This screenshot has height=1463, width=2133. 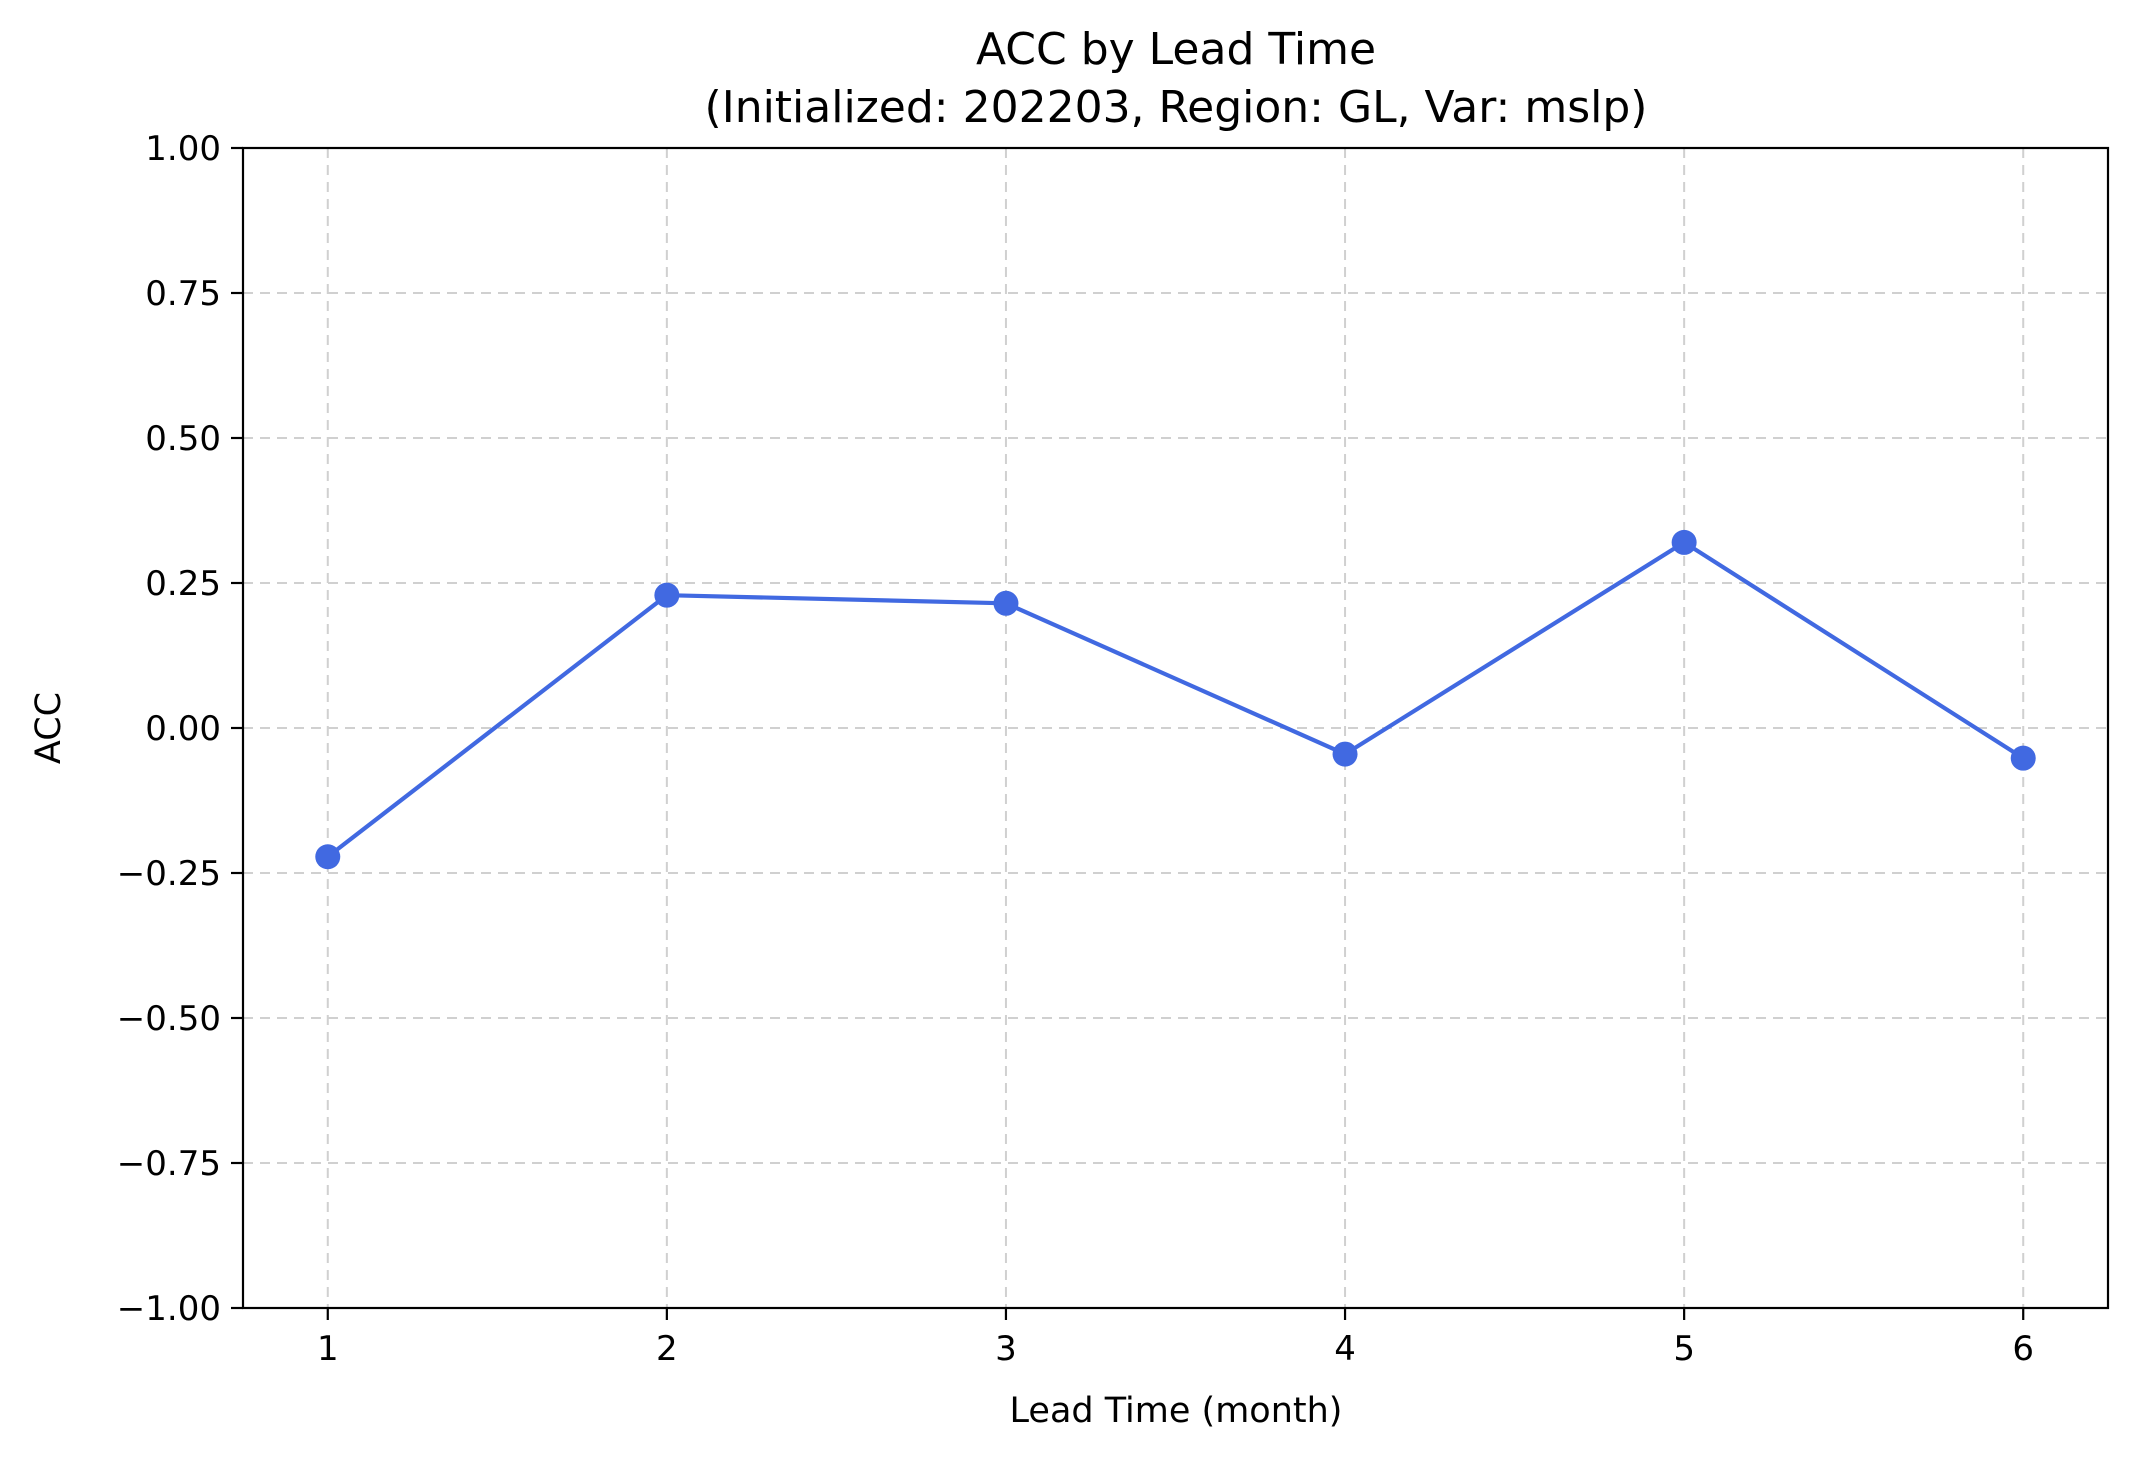 What do you see at coordinates (183, 439) in the screenshot?
I see `y-tick-label: 0.50` at bounding box center [183, 439].